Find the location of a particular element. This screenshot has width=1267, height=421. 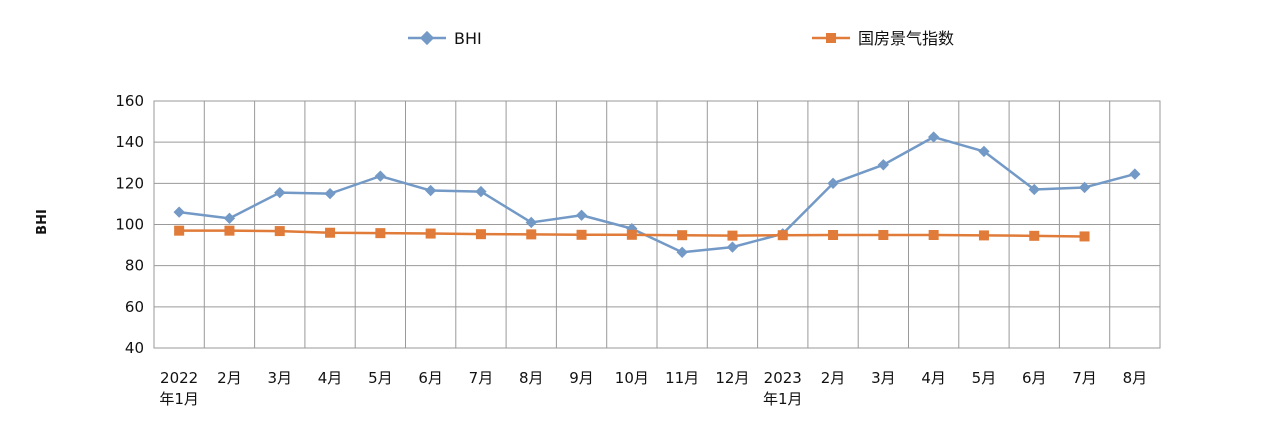

x-tick-label: 10月 is located at coordinates (632, 378).